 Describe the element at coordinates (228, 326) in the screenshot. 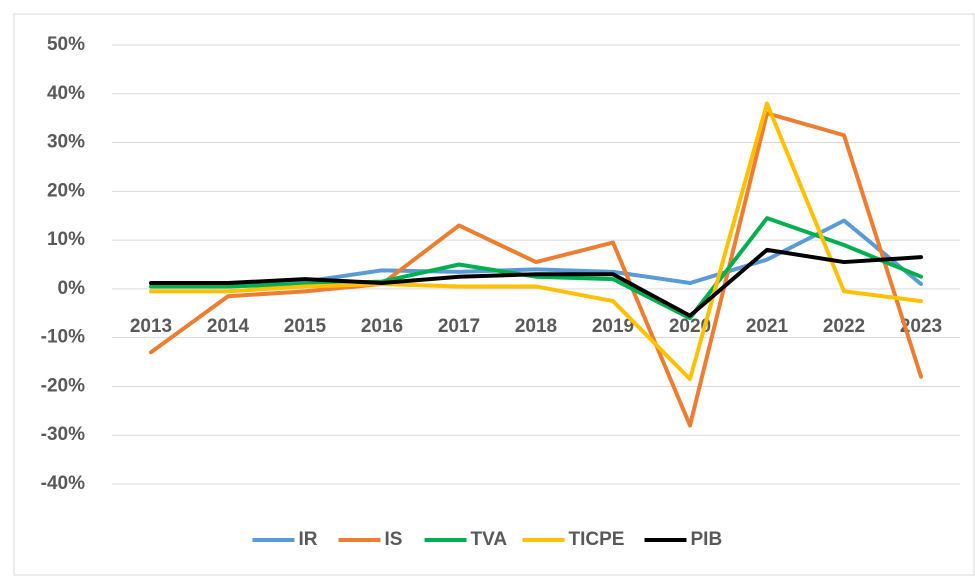

I see `x-tick-label: 2014` at that location.